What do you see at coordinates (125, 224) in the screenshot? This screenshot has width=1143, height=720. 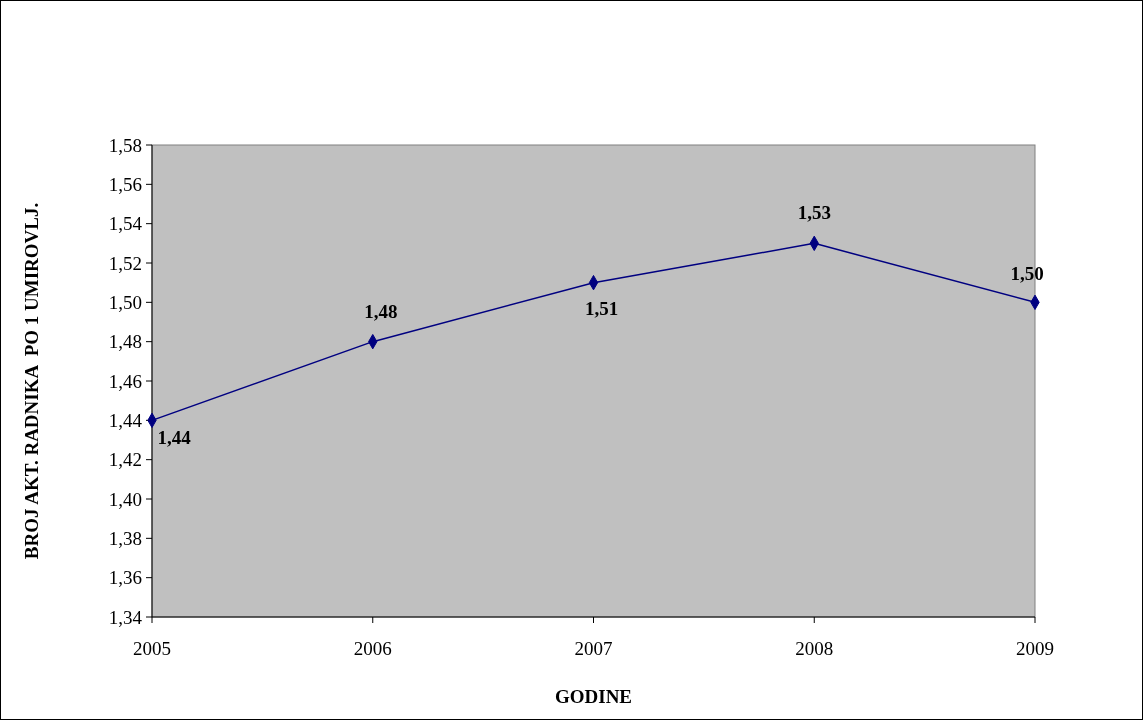 I see `y-tick-label: 1,54` at bounding box center [125, 224].